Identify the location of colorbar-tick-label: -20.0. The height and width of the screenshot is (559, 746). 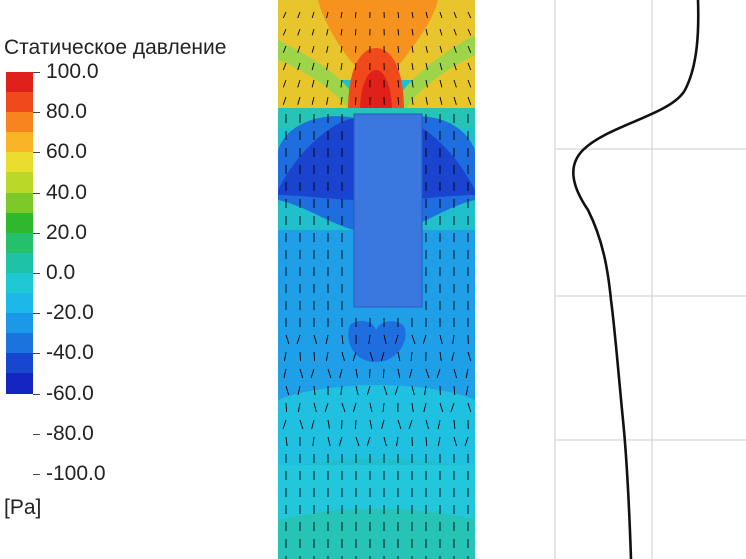
(70, 313).